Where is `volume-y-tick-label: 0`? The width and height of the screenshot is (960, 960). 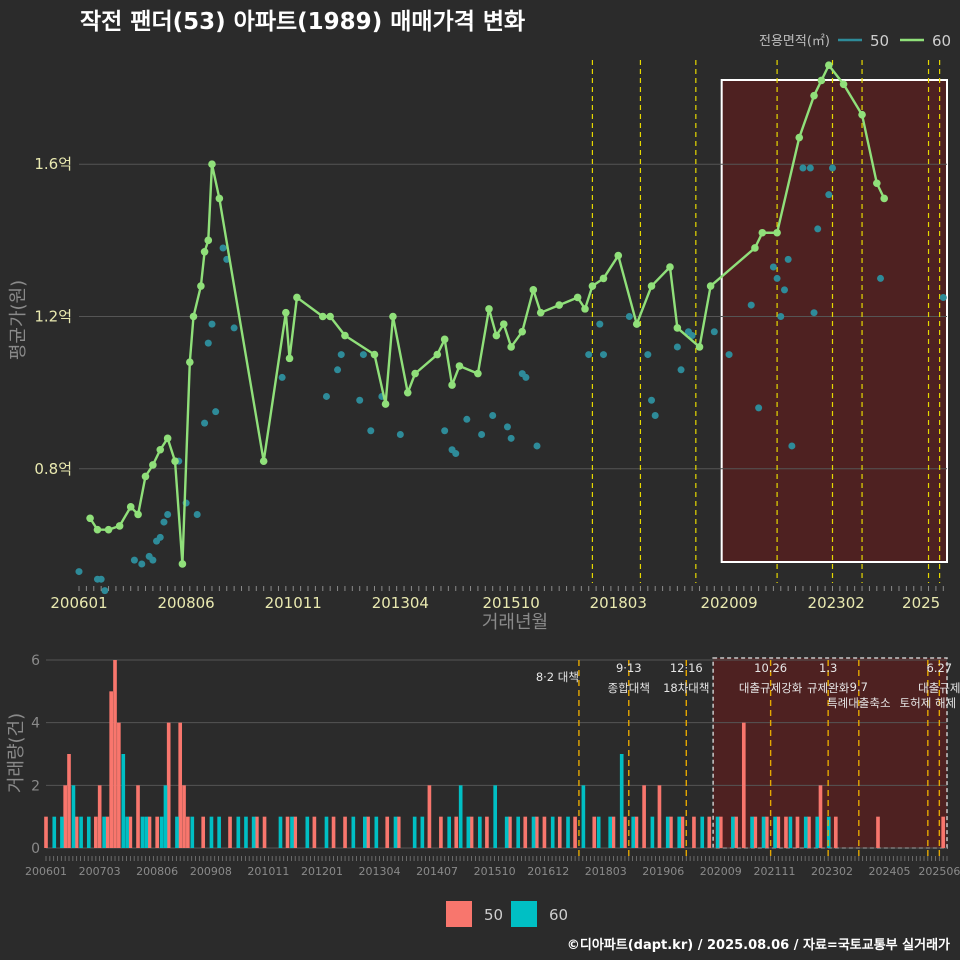 volume-y-tick-label: 0 is located at coordinates (35, 849).